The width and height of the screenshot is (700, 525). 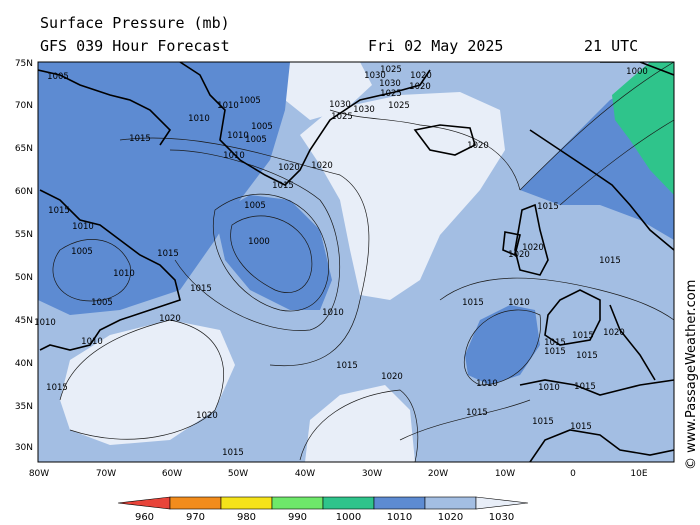 I want to click on low-pressure-area-central-atlantic, so click(x=273, y=252).